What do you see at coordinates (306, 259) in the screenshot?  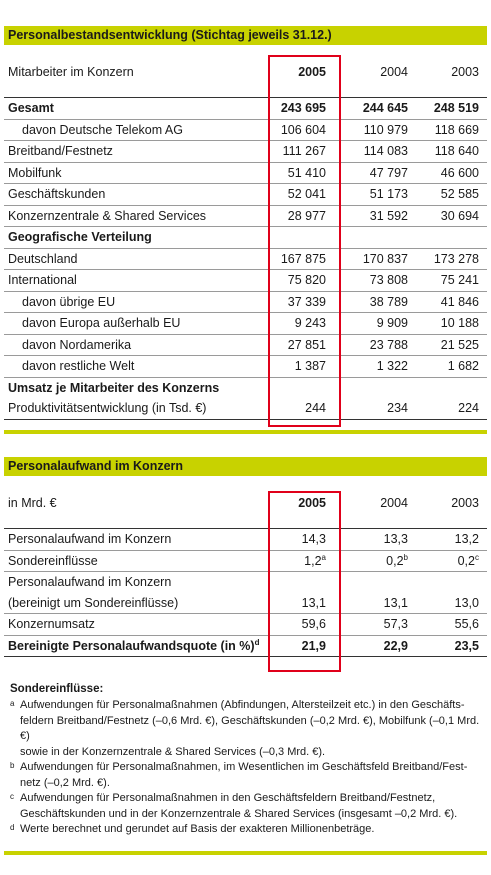 I see `value-2005: 167 875` at bounding box center [306, 259].